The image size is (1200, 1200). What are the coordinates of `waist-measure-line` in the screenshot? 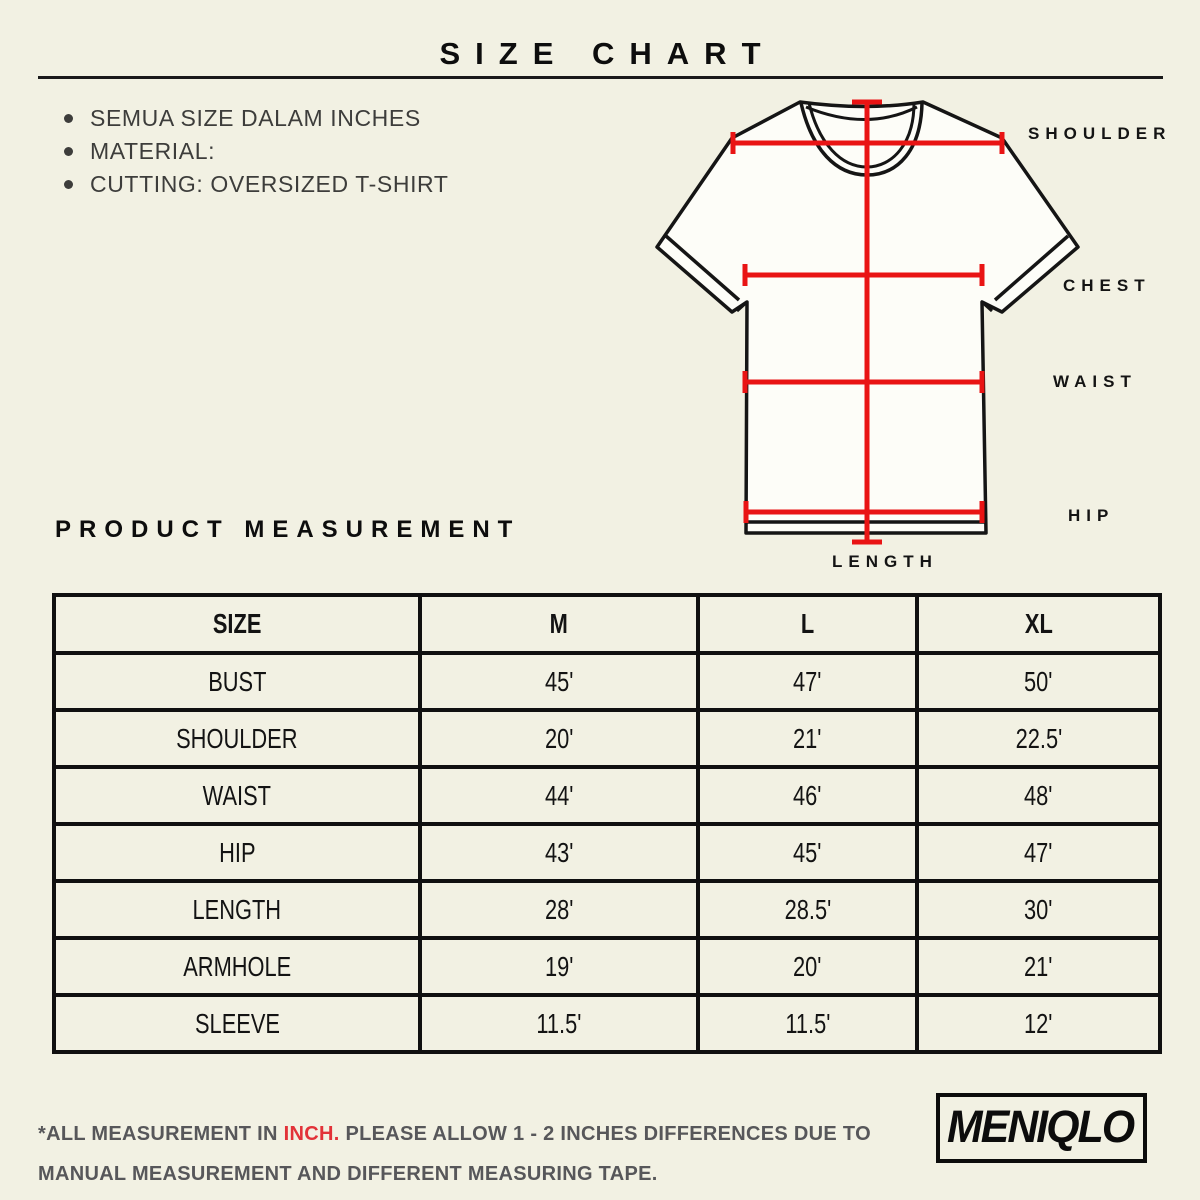 It's located at (863, 382).